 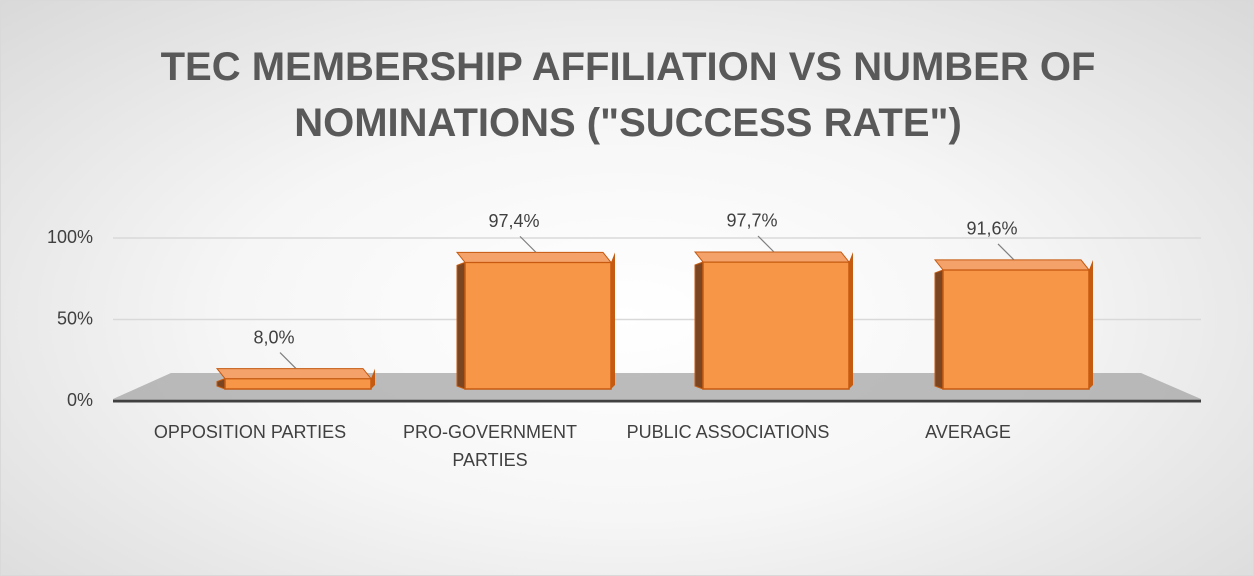 What do you see at coordinates (728, 432) in the screenshot?
I see `x-tick-label: PUBLIC ASSOCIATIONS` at bounding box center [728, 432].